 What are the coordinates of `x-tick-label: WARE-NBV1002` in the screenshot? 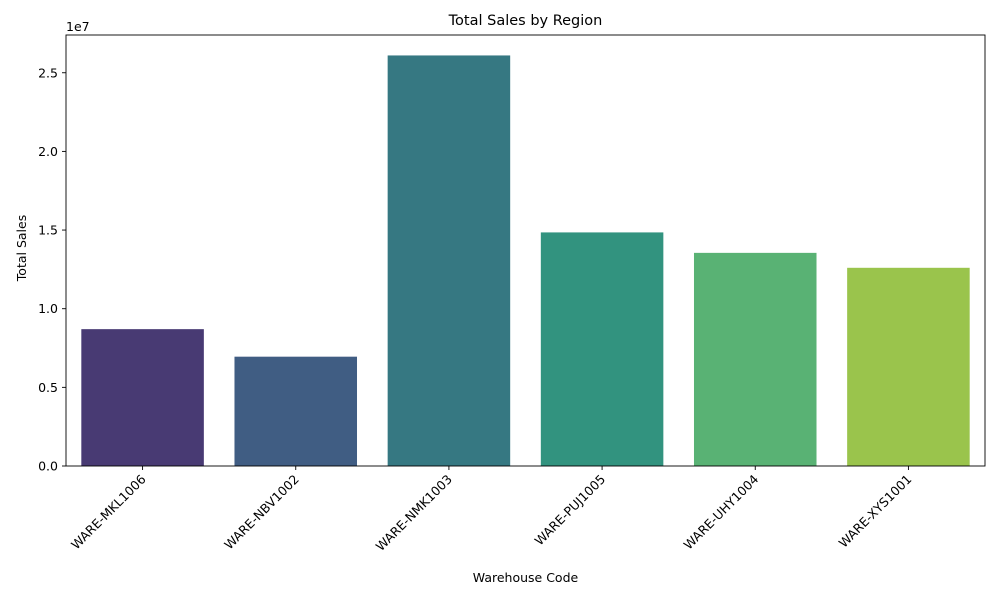 It's located at (261, 512).